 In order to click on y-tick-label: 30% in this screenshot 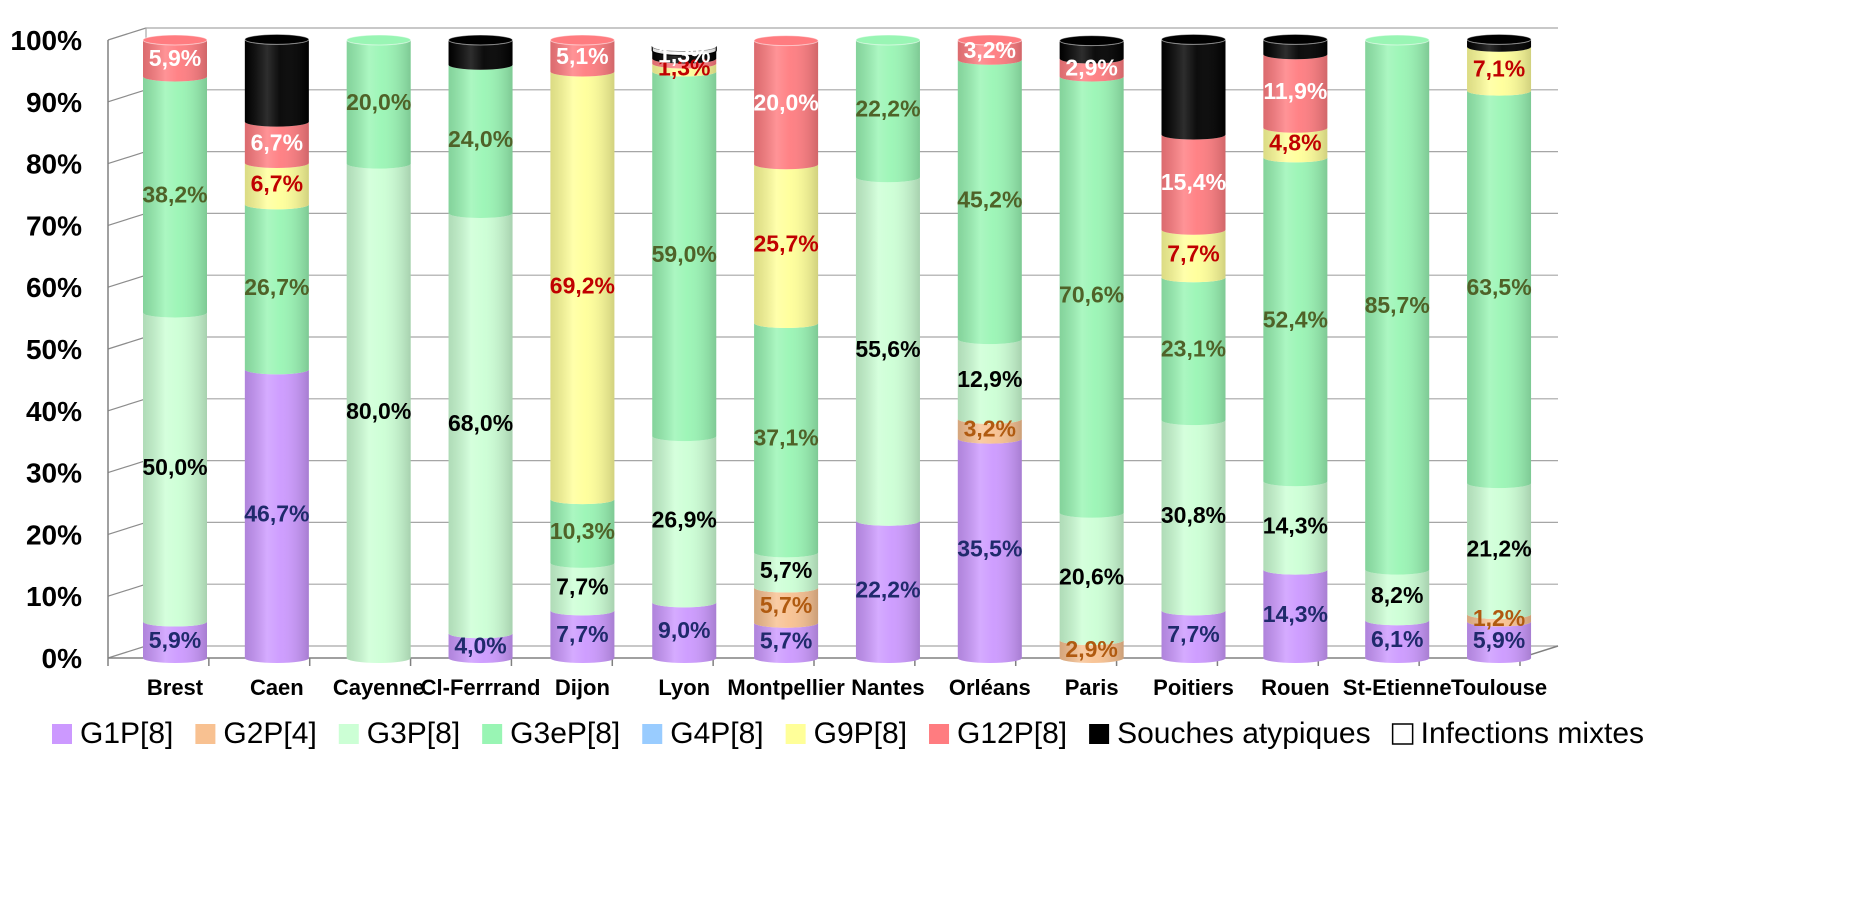, I will do `click(54, 473)`.